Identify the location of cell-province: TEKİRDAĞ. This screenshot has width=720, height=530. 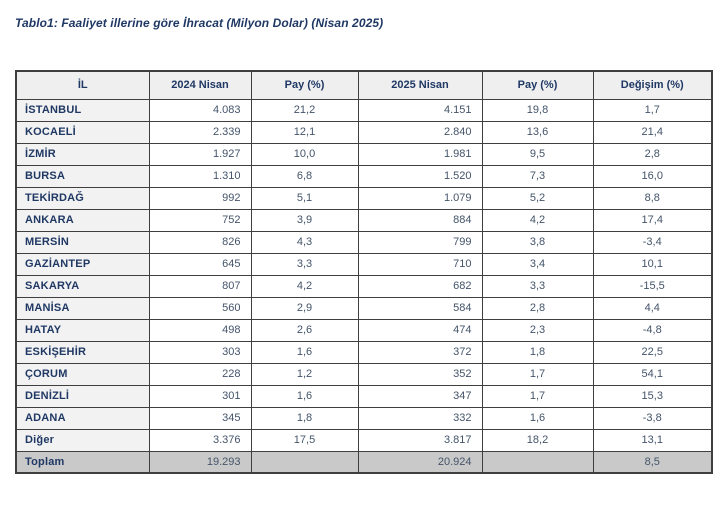
(82, 198).